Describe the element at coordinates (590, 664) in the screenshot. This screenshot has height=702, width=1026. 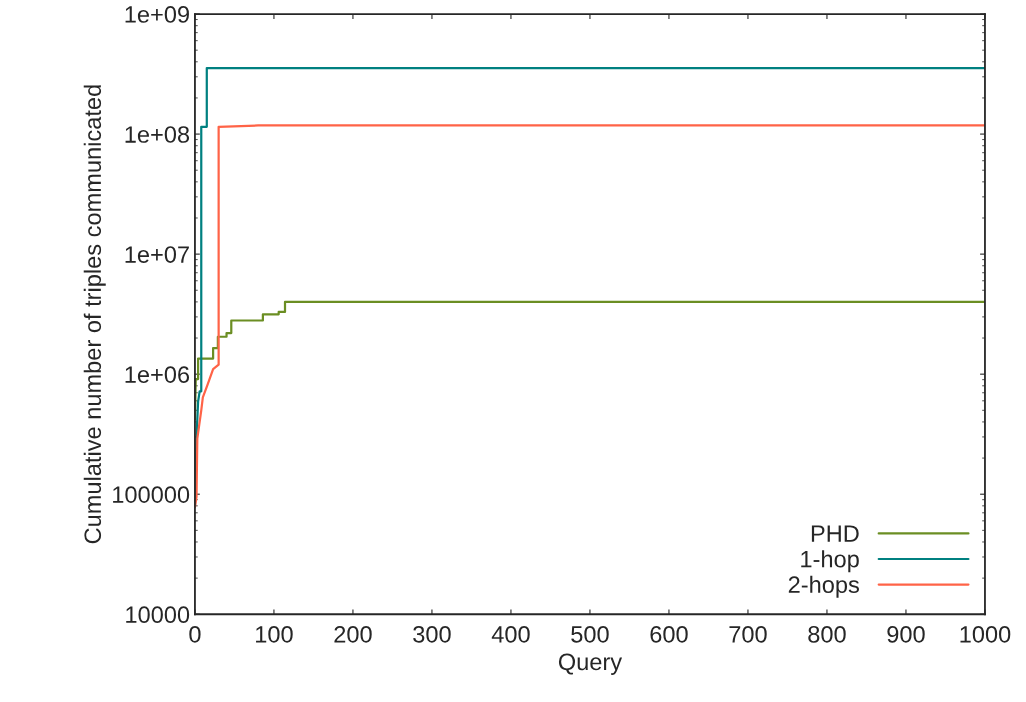
I see `x-axis-title: Query` at that location.